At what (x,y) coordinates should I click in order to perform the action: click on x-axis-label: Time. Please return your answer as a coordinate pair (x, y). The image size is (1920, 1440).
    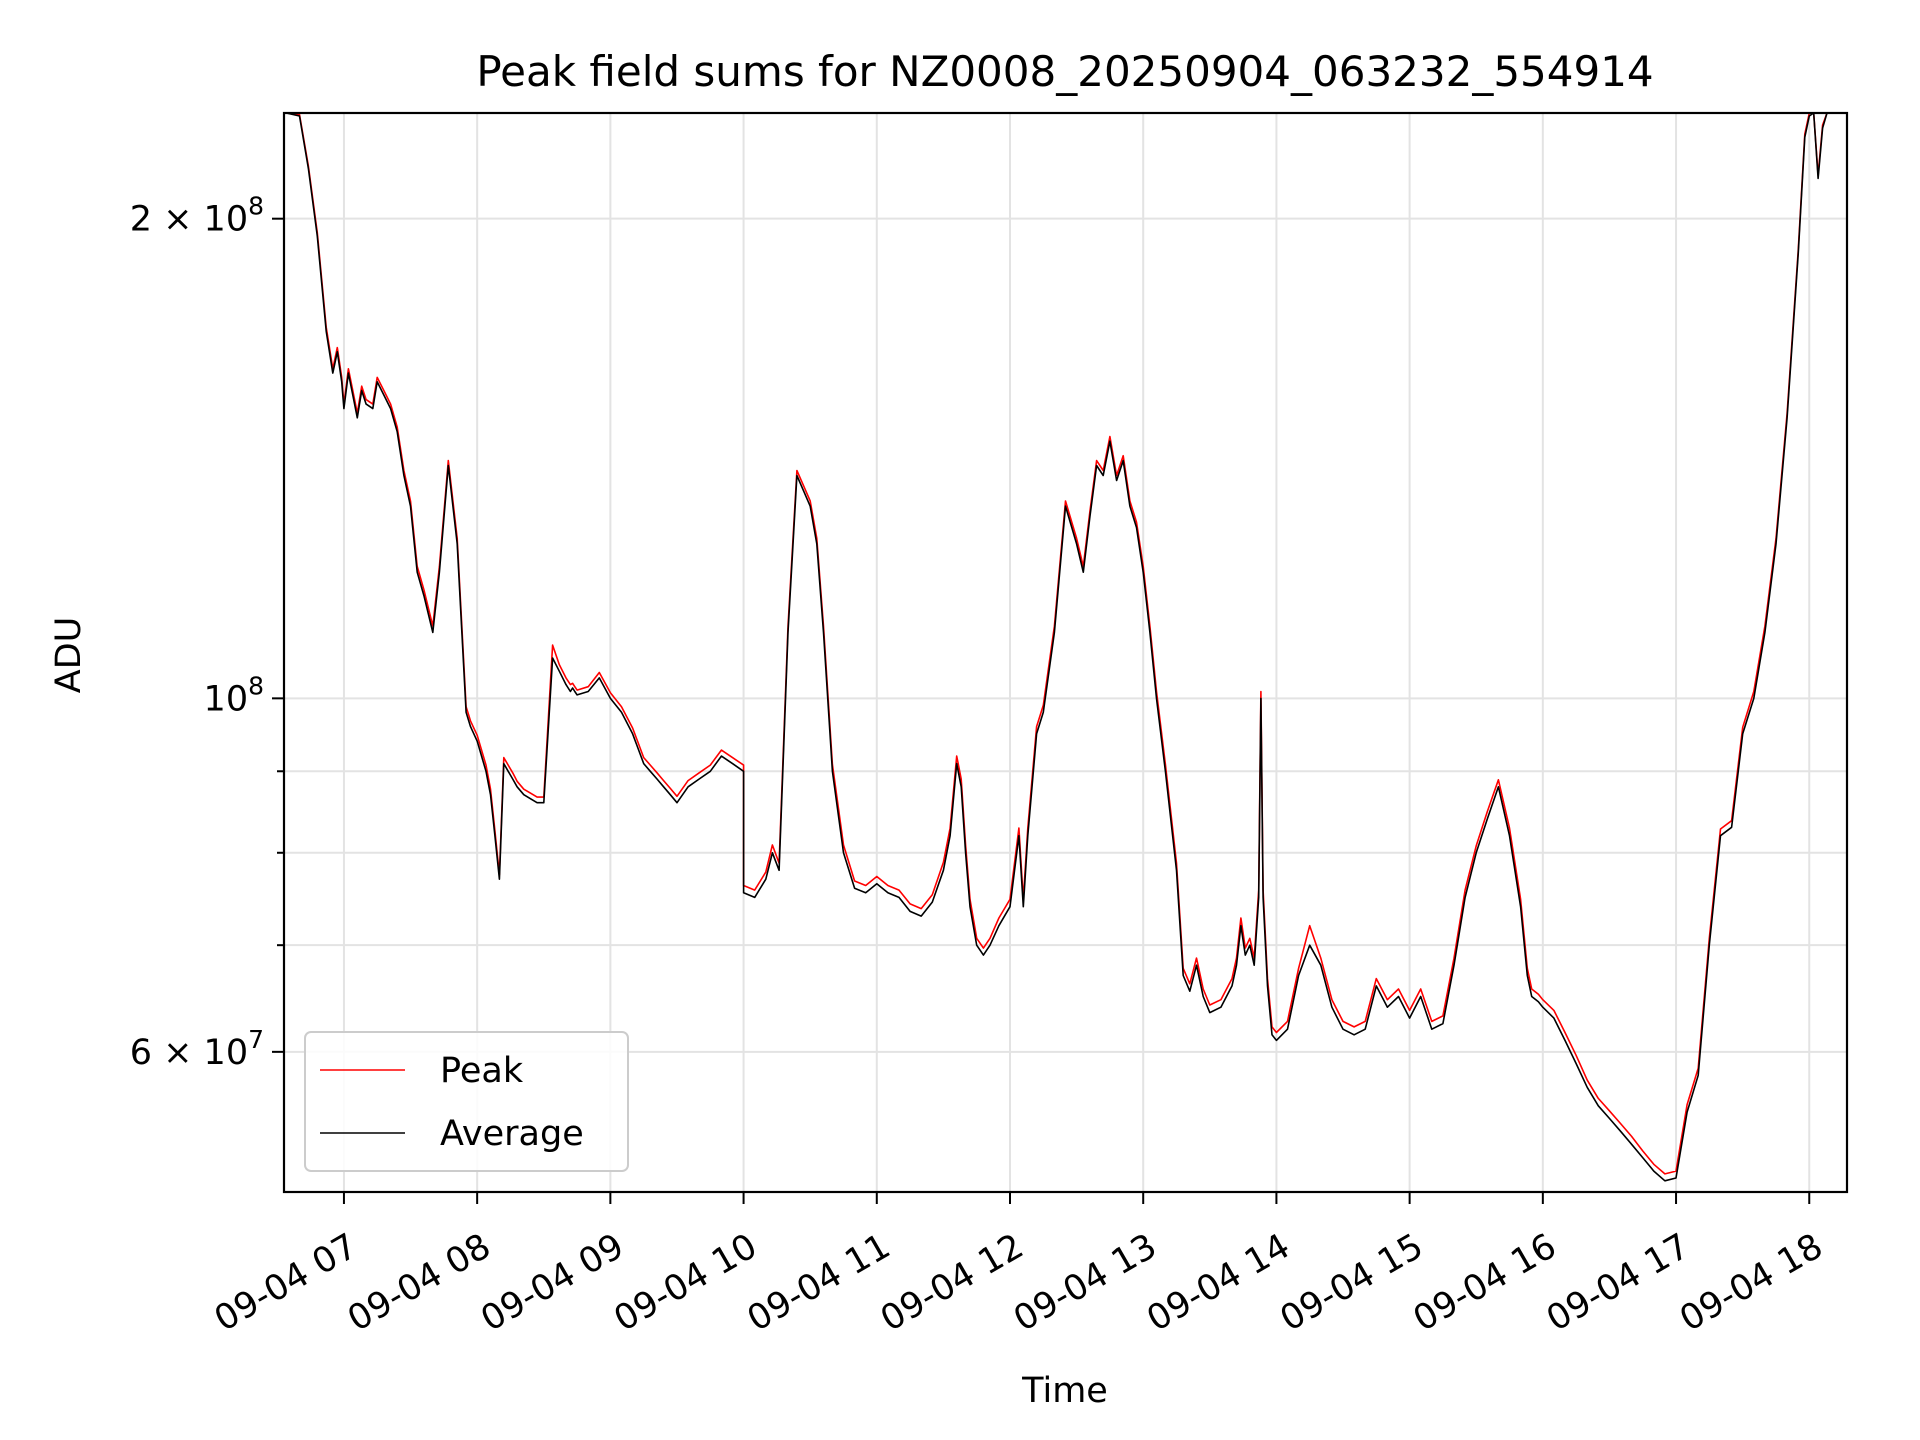
    Looking at the image, I should click on (1064, 1391).